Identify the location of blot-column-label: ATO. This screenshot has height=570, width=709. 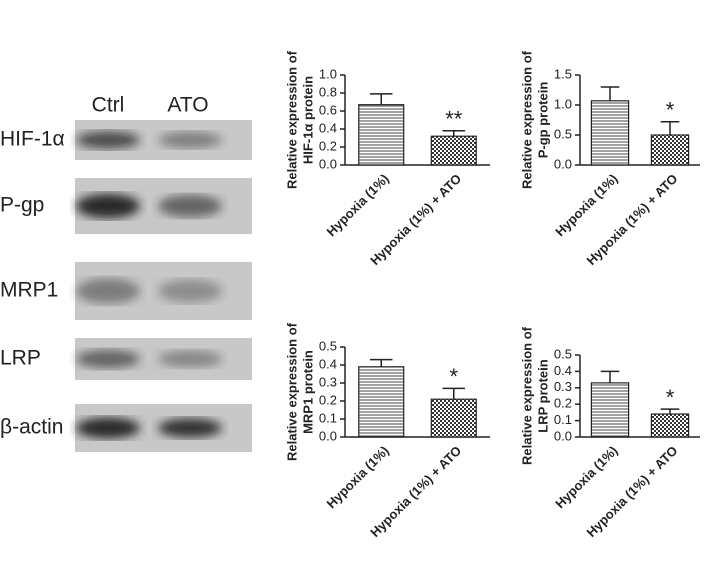
(187, 105).